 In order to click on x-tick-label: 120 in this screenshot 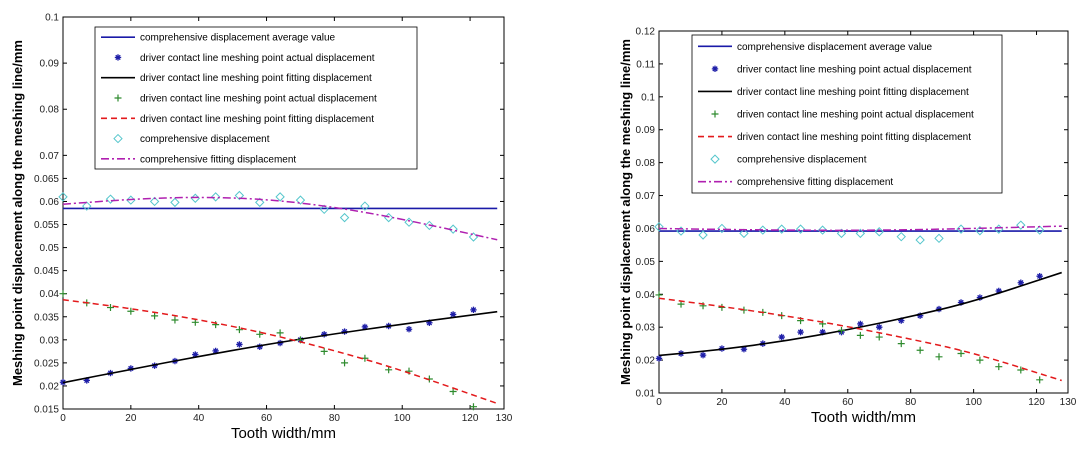, I will do `click(1036, 402)`.